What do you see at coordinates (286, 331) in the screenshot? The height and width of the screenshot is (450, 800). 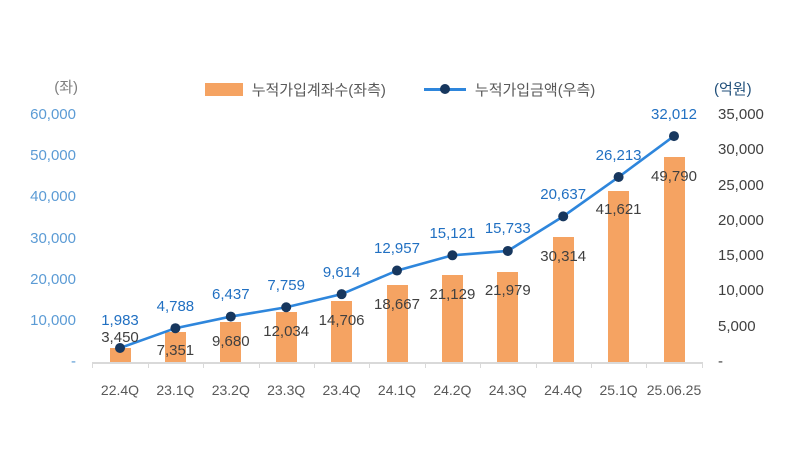 I see `bar-value-label: 12,034` at bounding box center [286, 331].